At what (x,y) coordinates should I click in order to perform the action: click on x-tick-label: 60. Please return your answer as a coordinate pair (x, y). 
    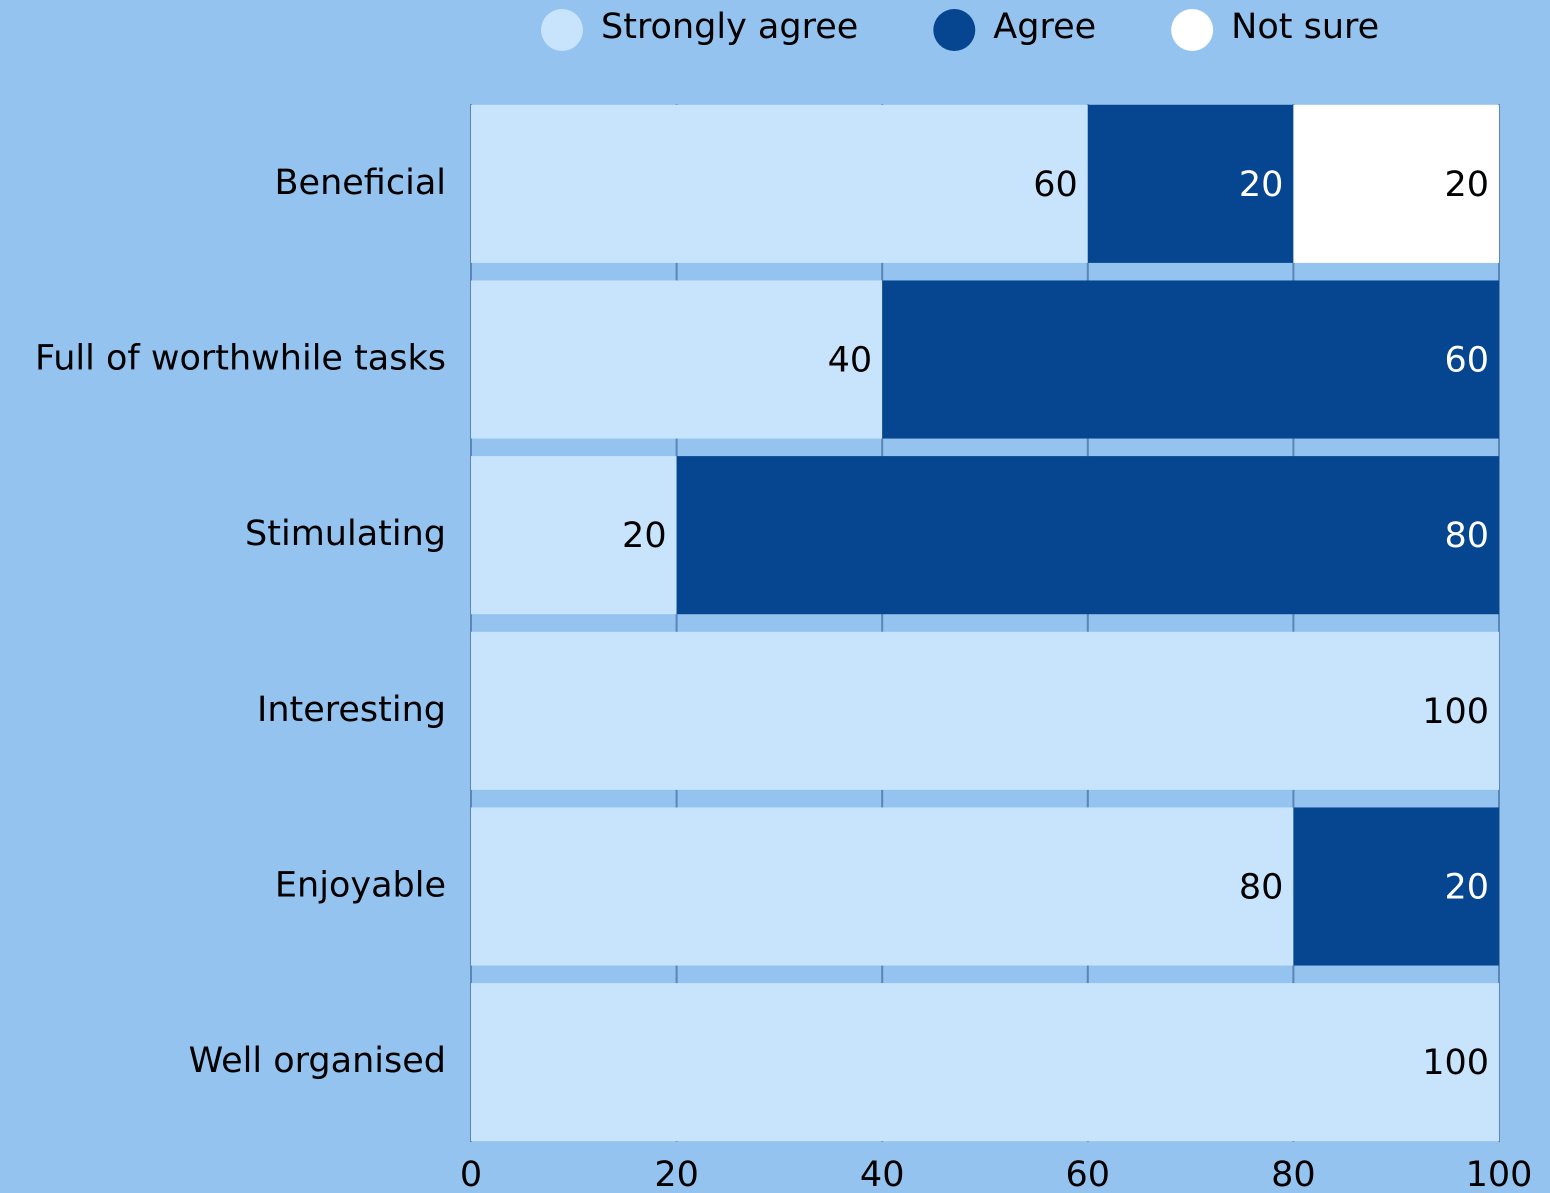
    Looking at the image, I should click on (1088, 1174).